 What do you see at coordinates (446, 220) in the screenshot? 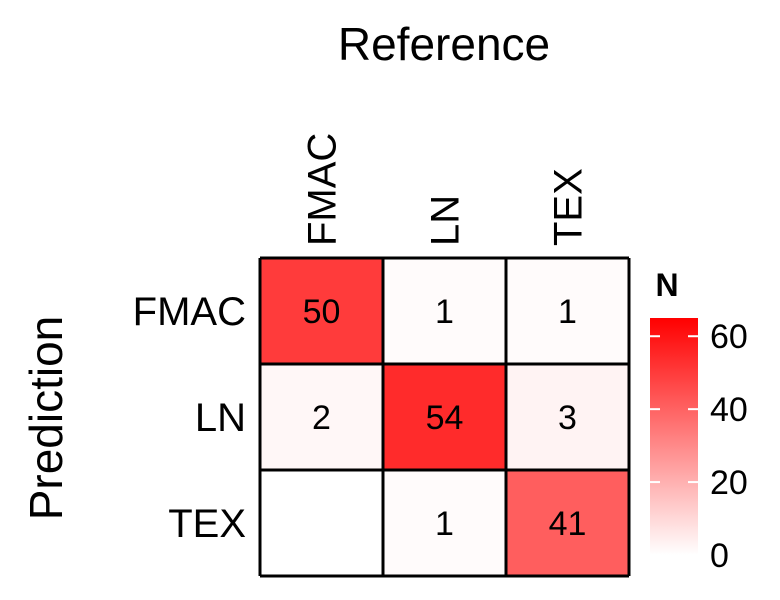
I see `column-tick-label: LN` at bounding box center [446, 220].